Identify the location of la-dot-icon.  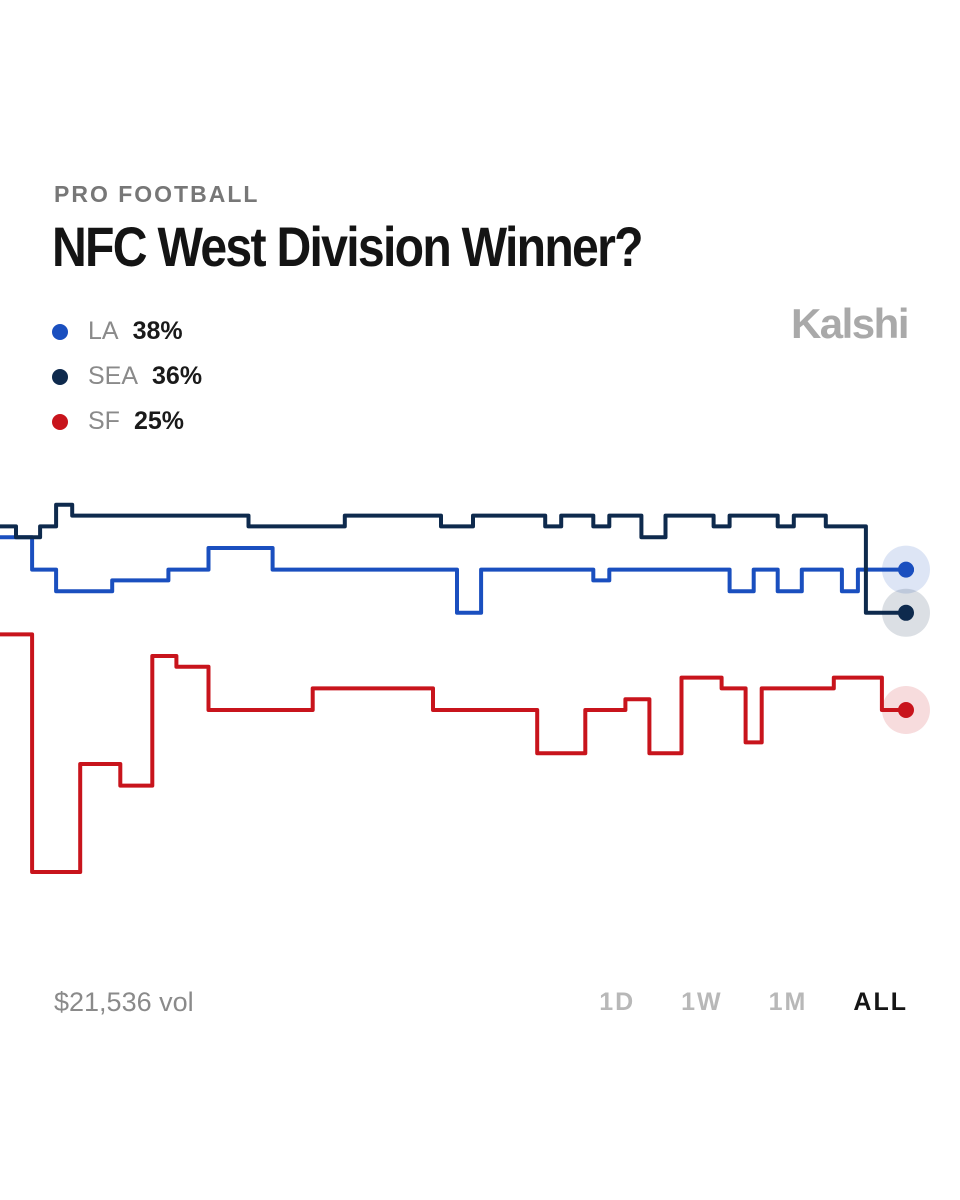
(60, 331).